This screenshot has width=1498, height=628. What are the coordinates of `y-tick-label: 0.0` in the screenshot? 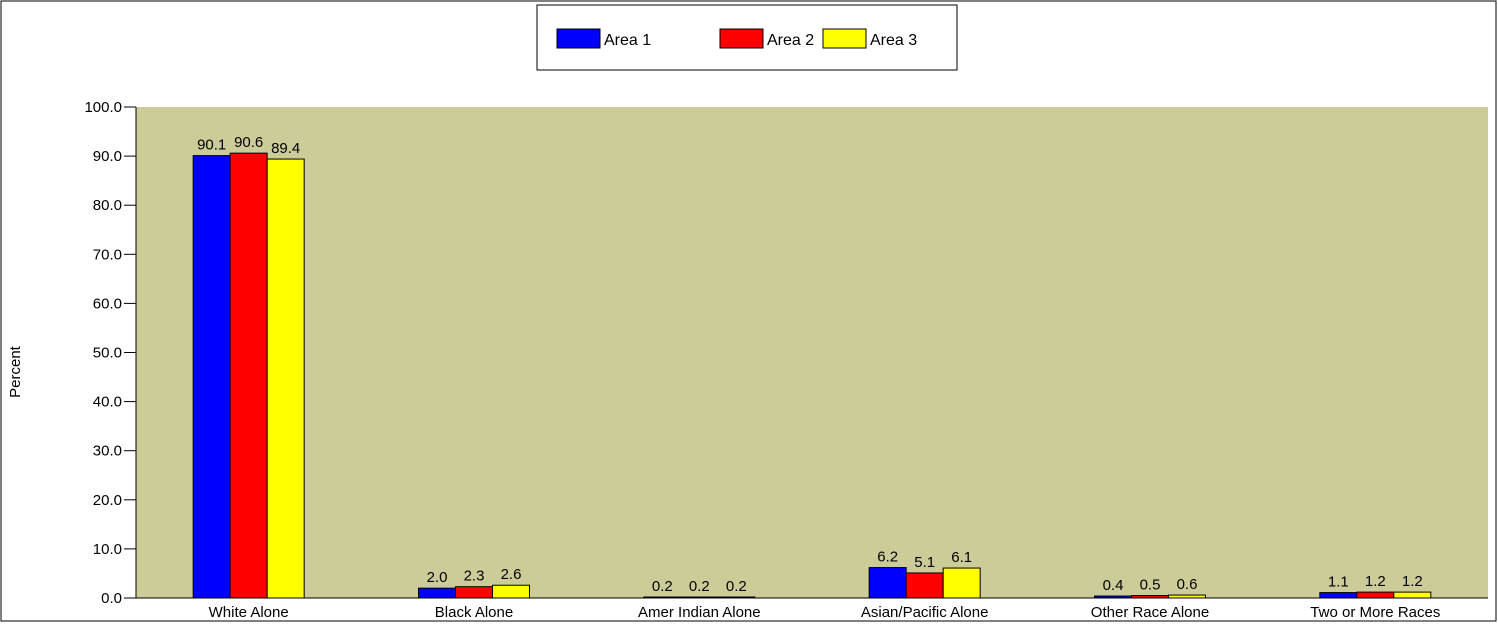 It's located at (111, 598).